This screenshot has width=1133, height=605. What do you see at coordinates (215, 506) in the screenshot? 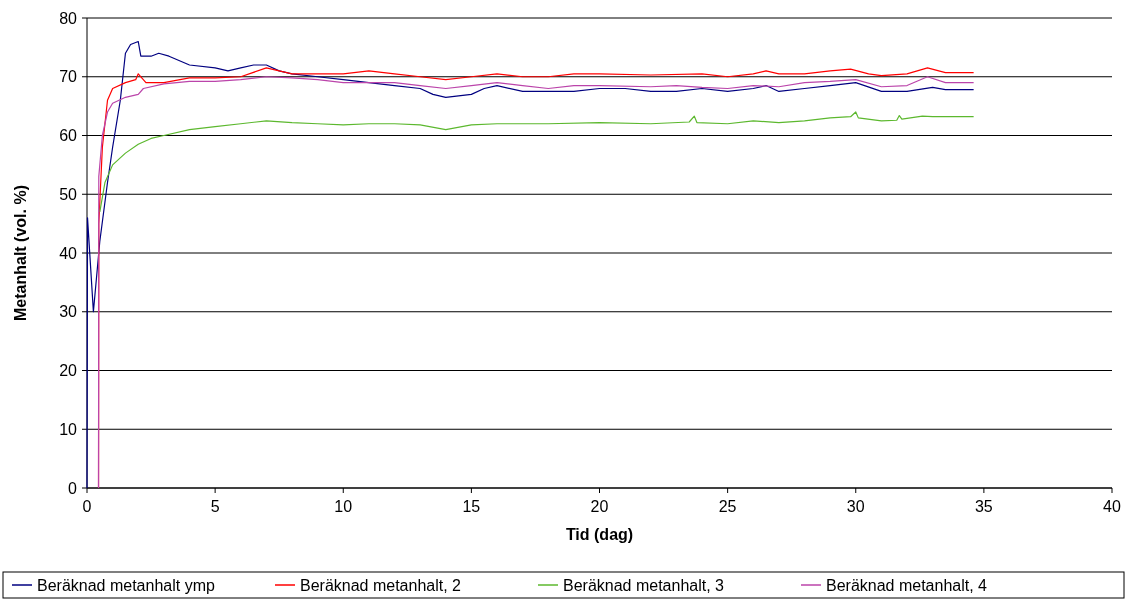
I see `x-tick-label: 5` at bounding box center [215, 506].